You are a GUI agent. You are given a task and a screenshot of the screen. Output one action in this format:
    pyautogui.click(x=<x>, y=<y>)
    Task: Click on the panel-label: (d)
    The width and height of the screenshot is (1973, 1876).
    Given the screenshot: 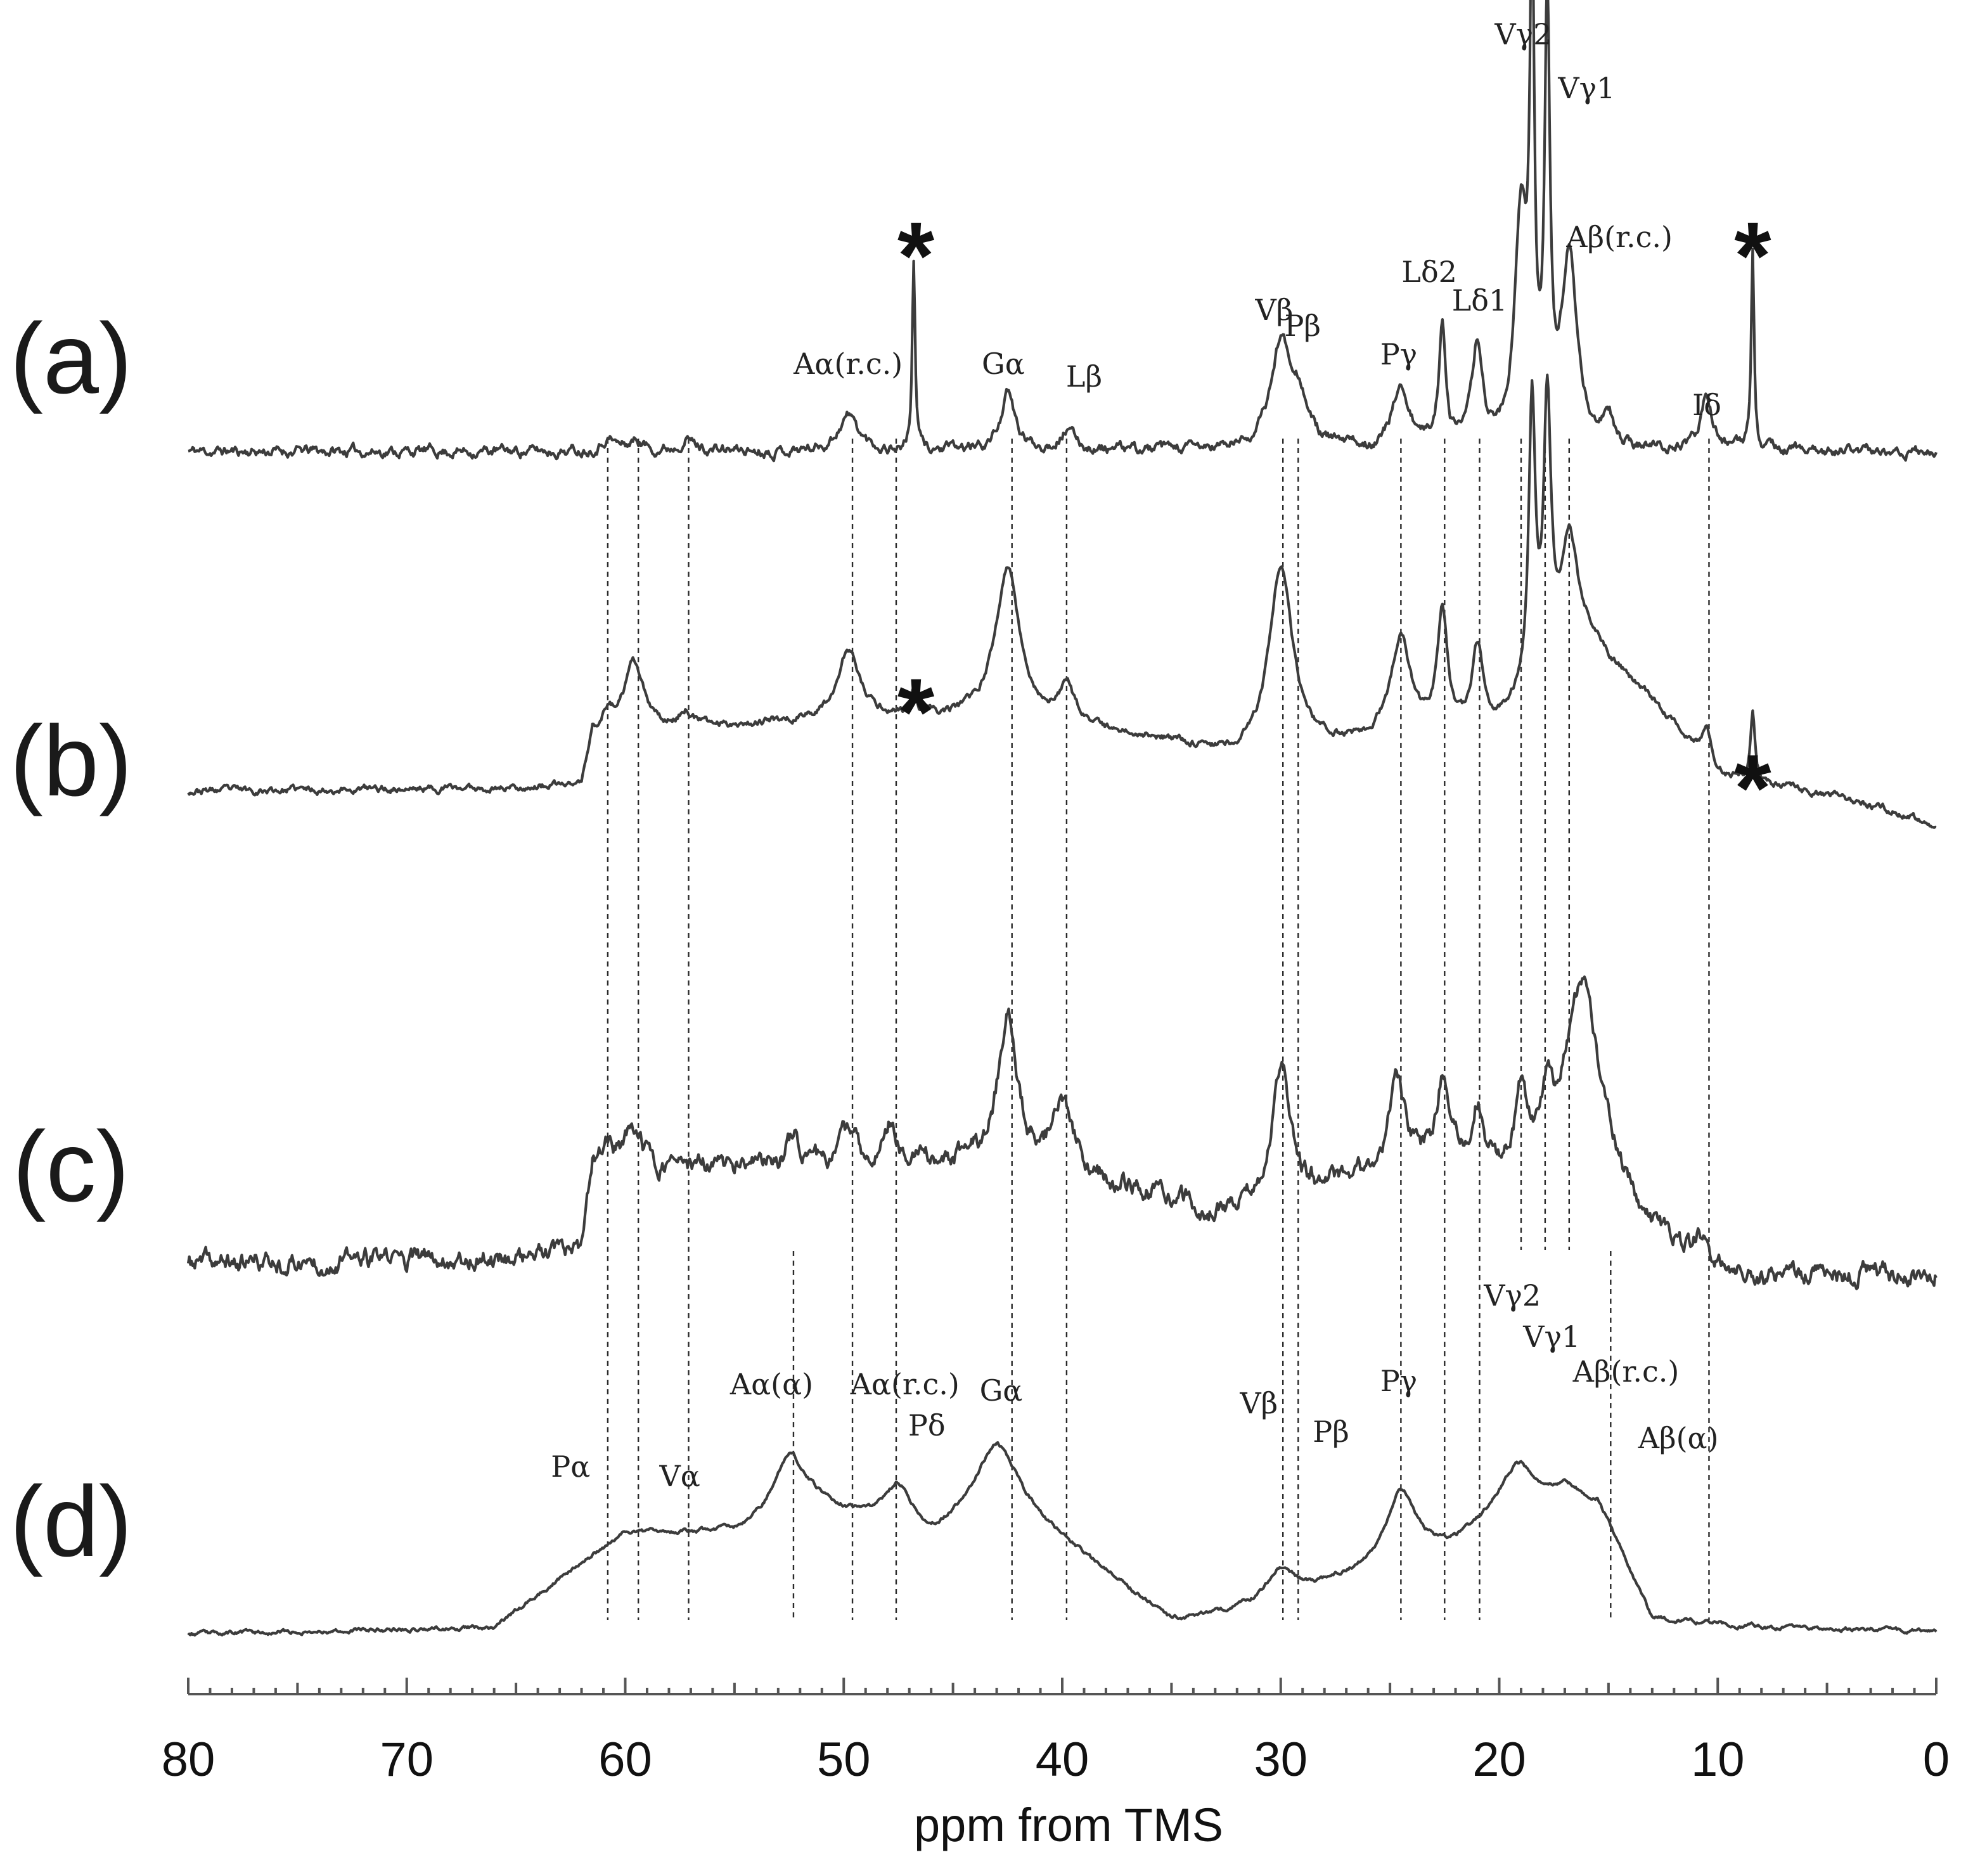 What is the action you would take?
    pyautogui.click(x=71, y=1521)
    